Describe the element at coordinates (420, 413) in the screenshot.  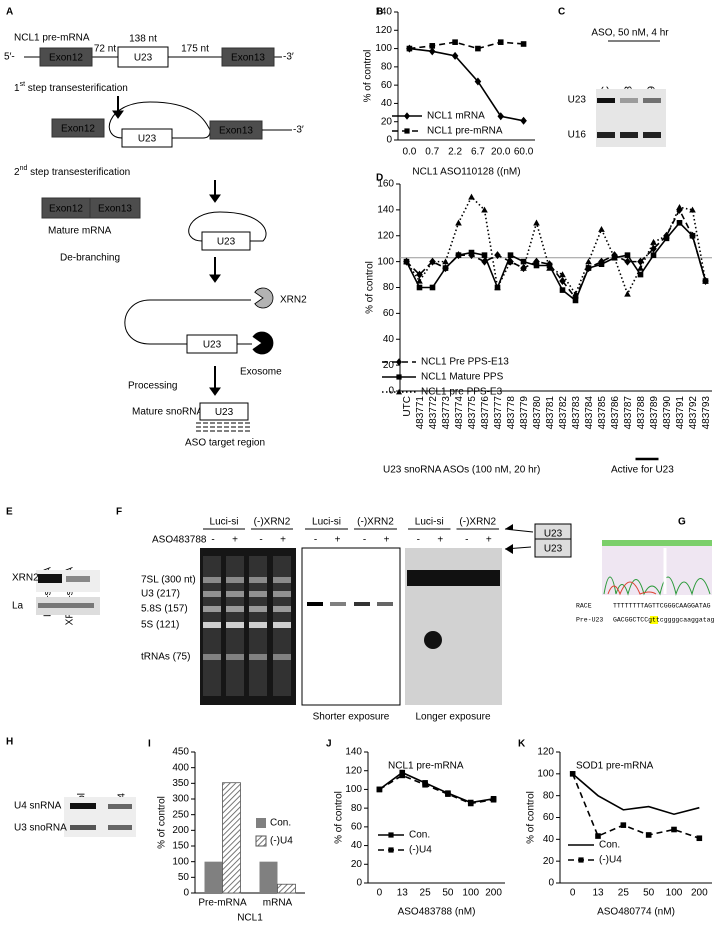
I see `x-tick-label: 483771` at that location.